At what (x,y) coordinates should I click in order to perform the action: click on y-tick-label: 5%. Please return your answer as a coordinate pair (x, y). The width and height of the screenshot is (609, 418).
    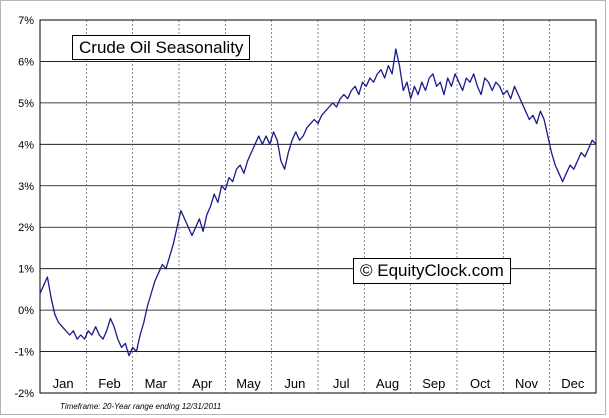
    Looking at the image, I should click on (26, 104).